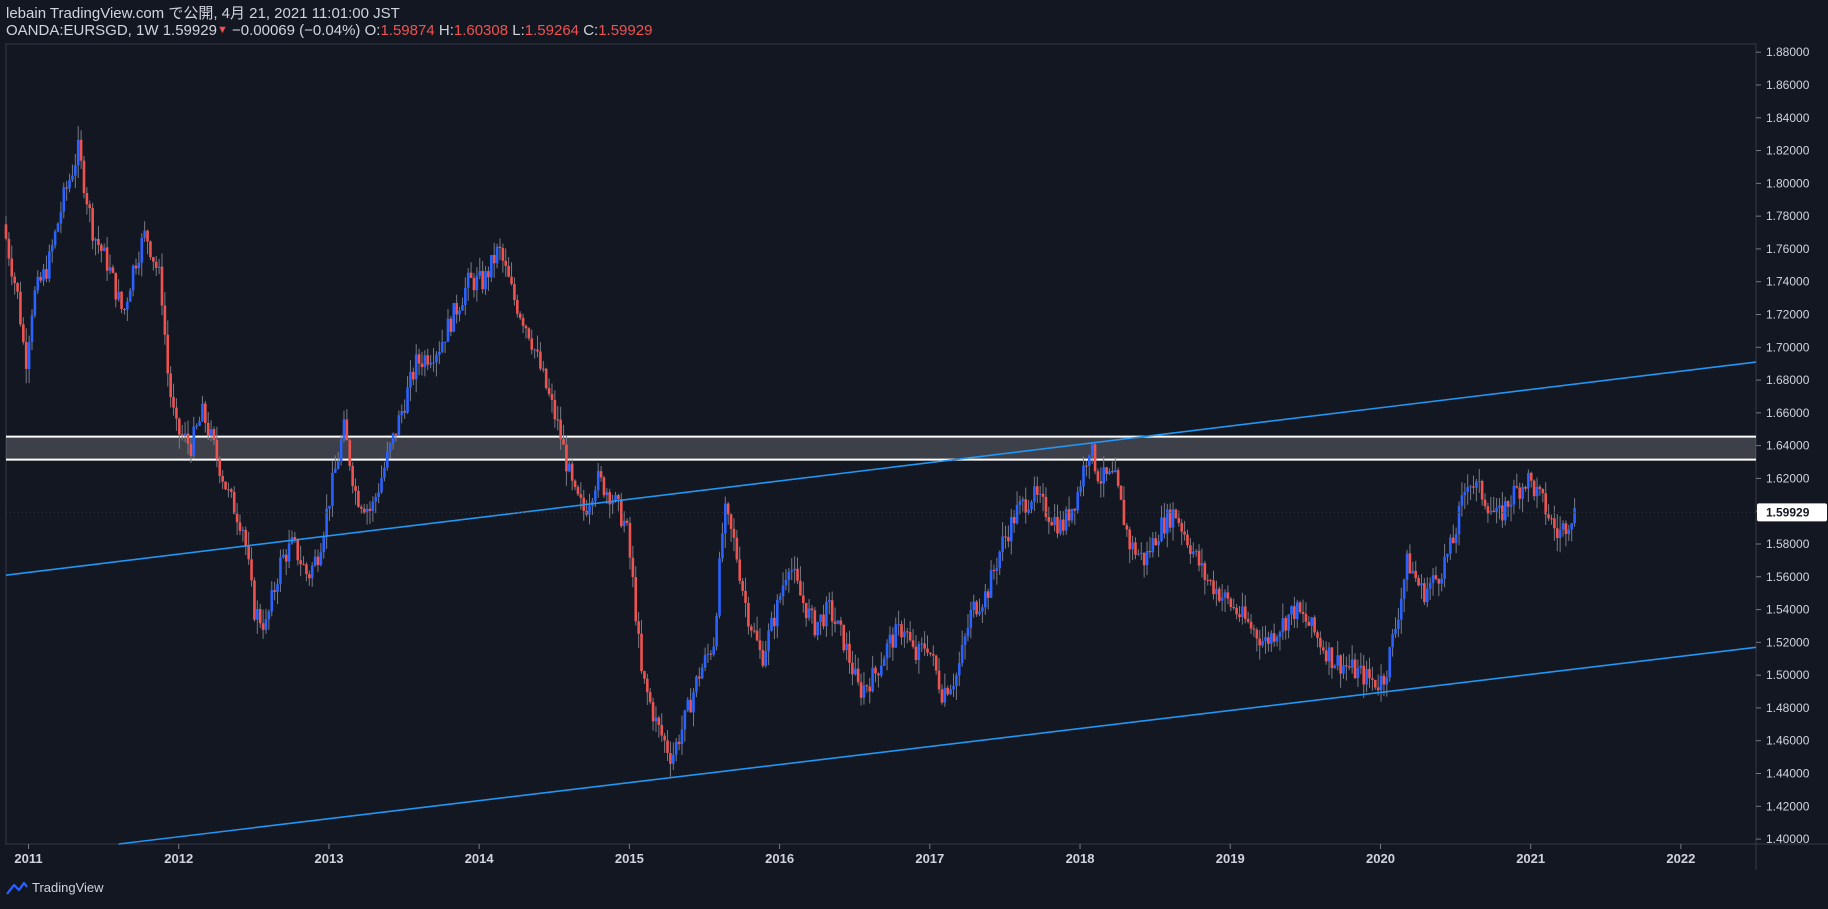  Describe the element at coordinates (1788, 85) in the screenshot. I see `y-tick-label: 1.86000` at that location.